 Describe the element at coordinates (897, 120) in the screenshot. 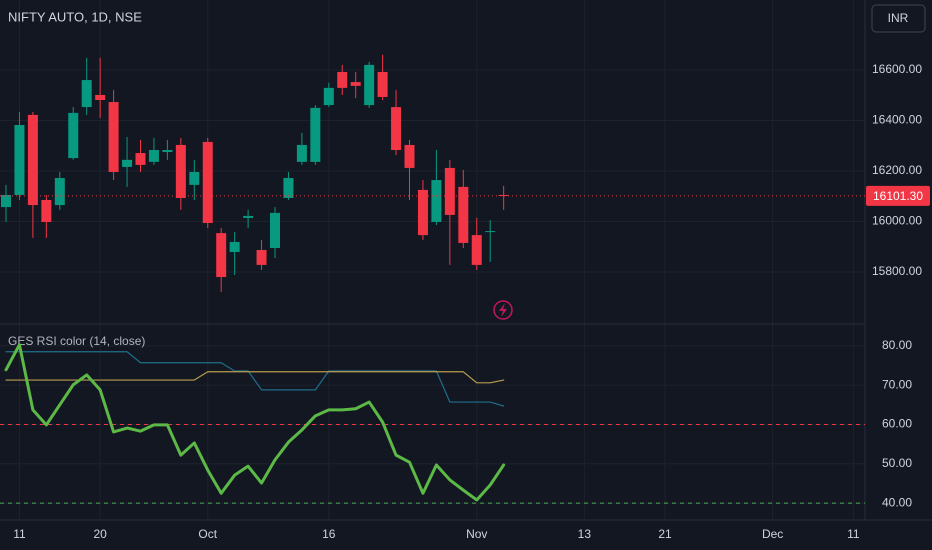

I see `y-tick-label: 16400.00` at that location.